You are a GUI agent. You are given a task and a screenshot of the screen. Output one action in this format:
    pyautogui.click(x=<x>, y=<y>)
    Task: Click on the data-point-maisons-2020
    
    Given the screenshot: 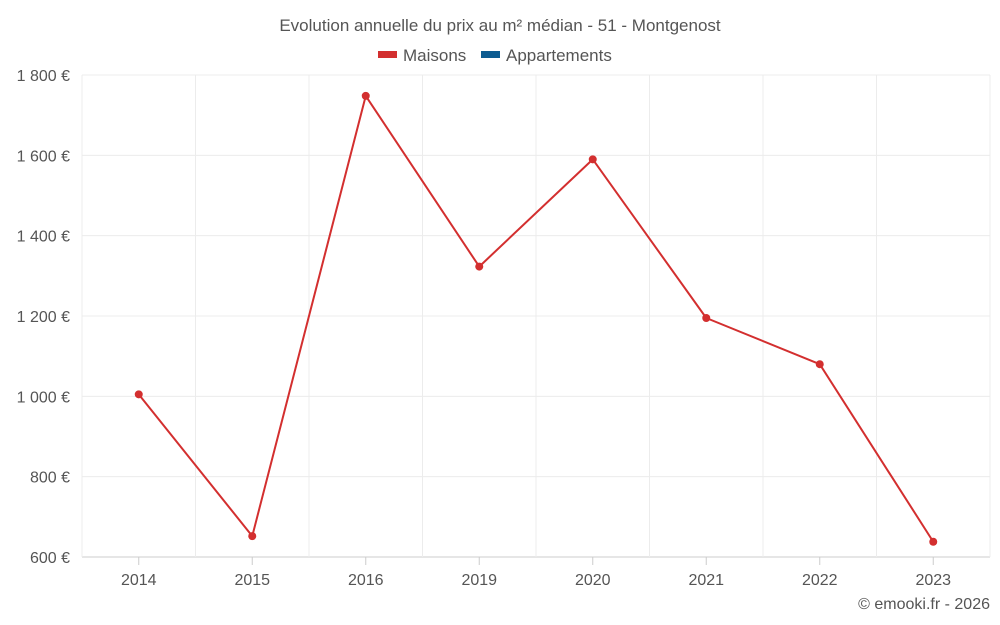 What is the action you would take?
    pyautogui.click(x=592, y=159)
    